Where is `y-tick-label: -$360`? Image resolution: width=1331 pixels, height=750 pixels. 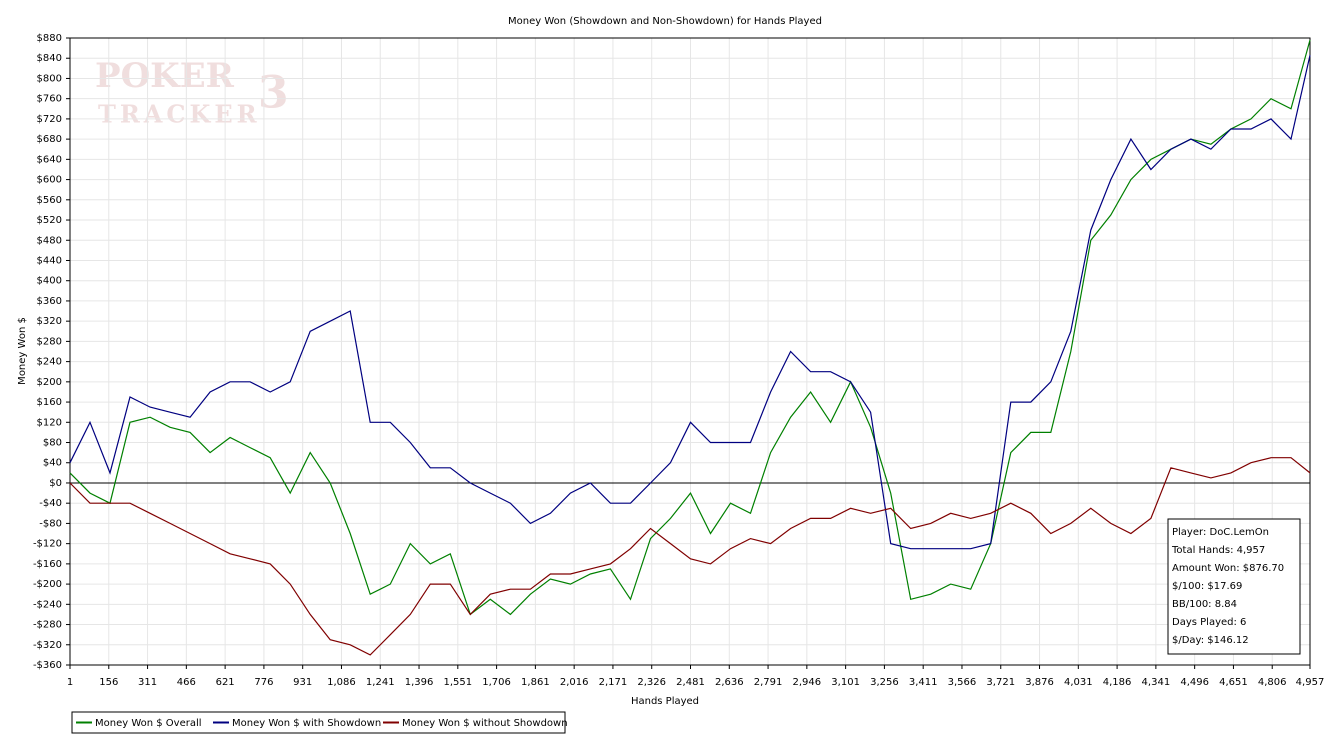
y-tick-label: -$360 is located at coordinates (47, 665).